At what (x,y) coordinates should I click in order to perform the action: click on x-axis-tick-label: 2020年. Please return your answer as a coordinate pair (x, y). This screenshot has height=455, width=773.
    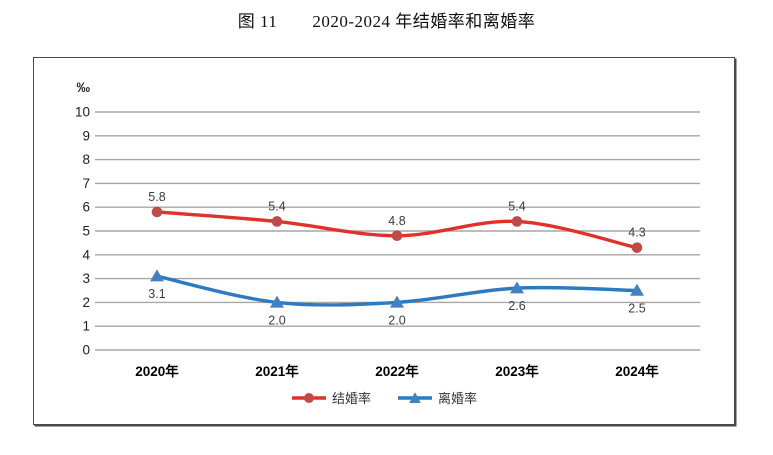
    Looking at the image, I should click on (157, 371).